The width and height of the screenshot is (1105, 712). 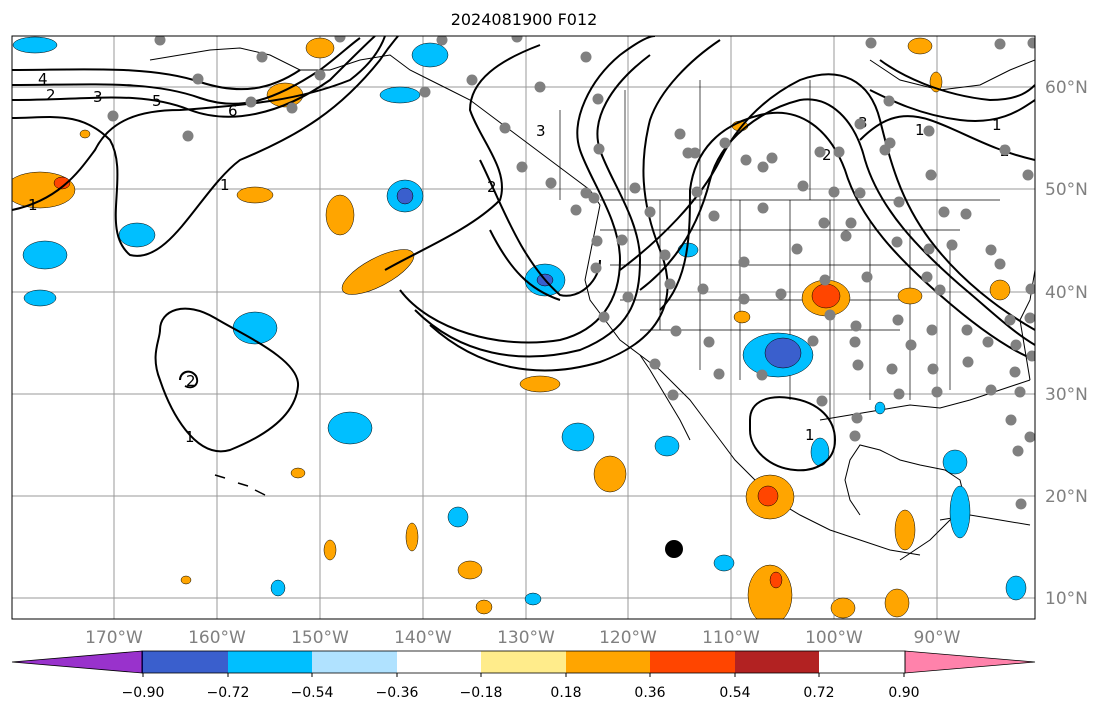 I want to click on colorbar-extend-low, so click(x=77, y=662).